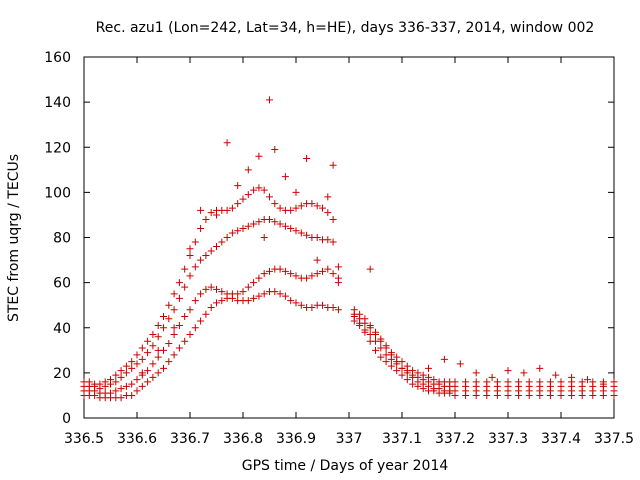  I want to click on x-tick-label: 336.5, so click(84, 439).